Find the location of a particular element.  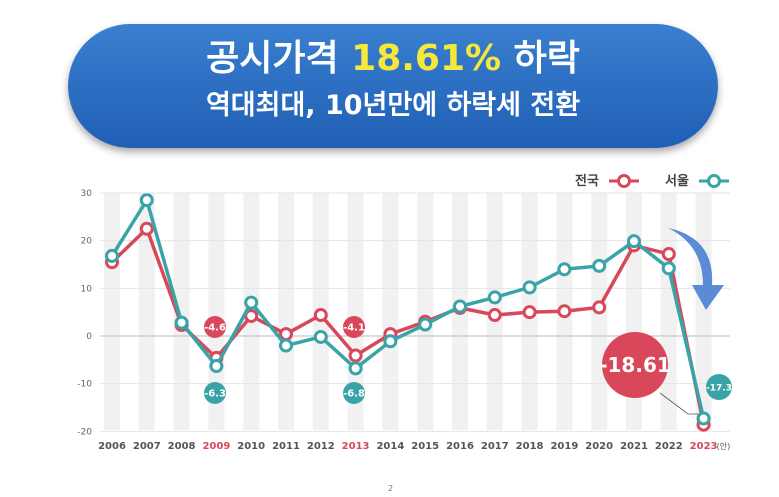

x-tick-label: 2022 is located at coordinates (669, 446).